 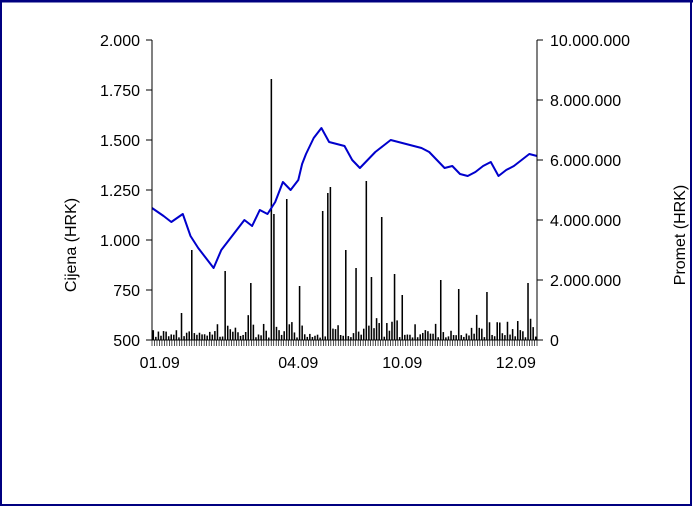 What do you see at coordinates (120, 191) in the screenshot?
I see `left-tick-label: 1.250` at bounding box center [120, 191].